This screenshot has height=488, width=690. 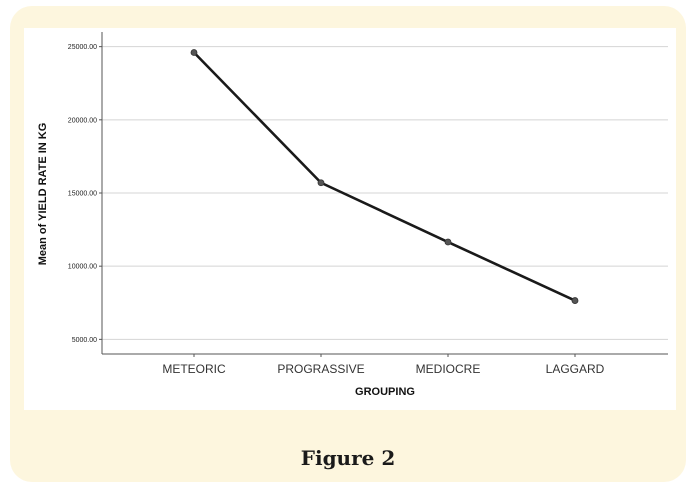 What do you see at coordinates (575, 369) in the screenshot?
I see `x-tick-label-3: LAGGARD` at bounding box center [575, 369].